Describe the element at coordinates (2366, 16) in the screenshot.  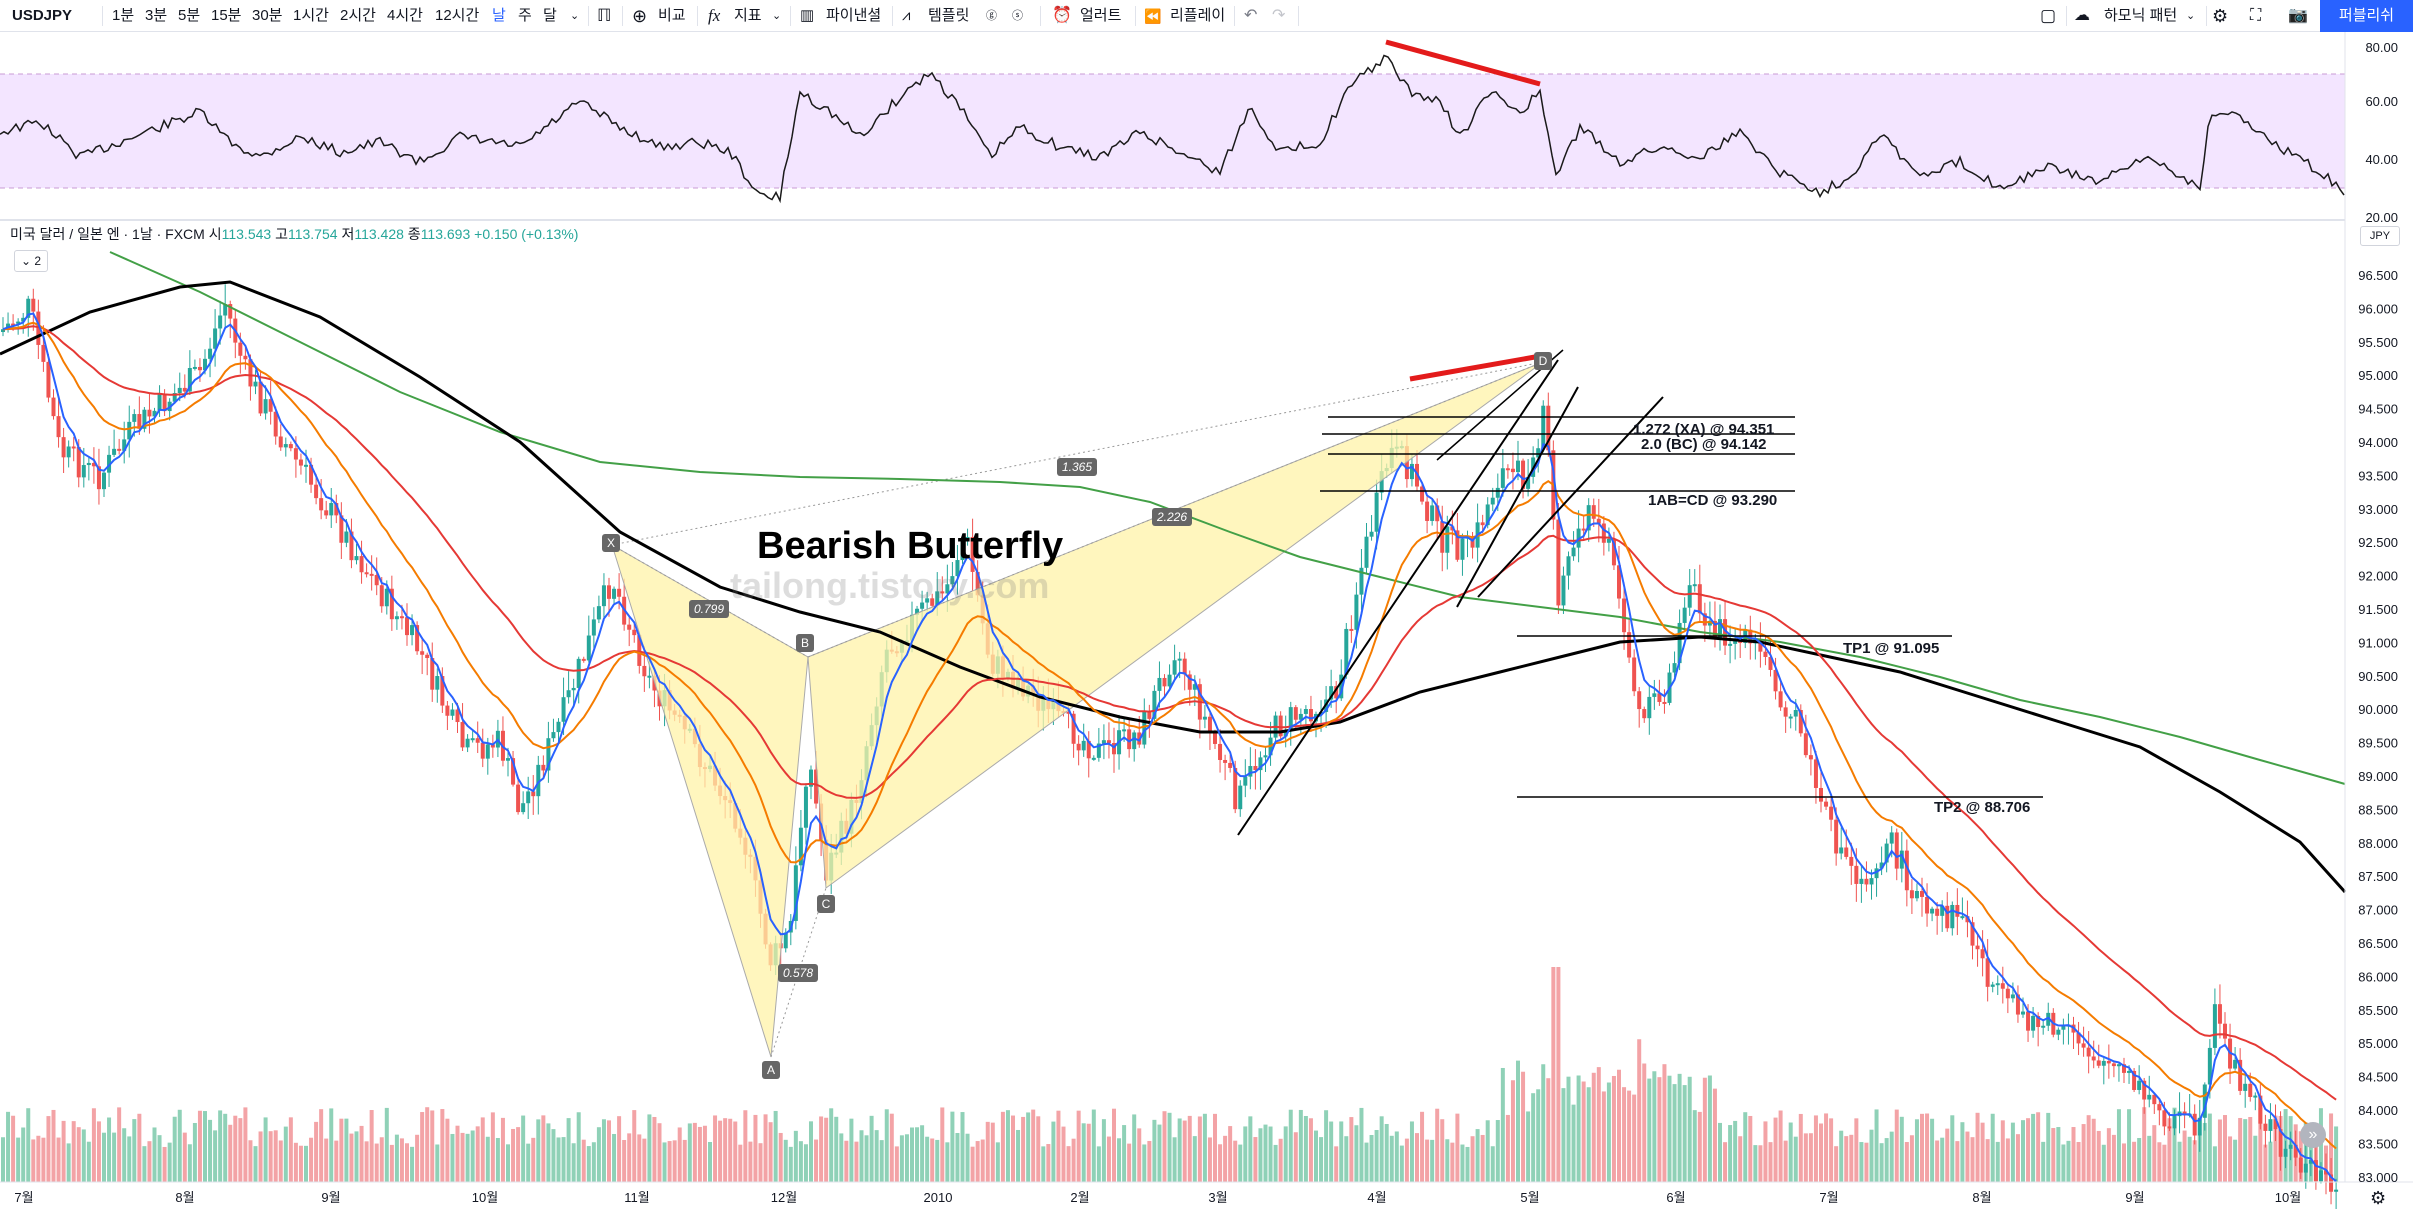
I see `publish-button: 퍼블리쉬` at that location.